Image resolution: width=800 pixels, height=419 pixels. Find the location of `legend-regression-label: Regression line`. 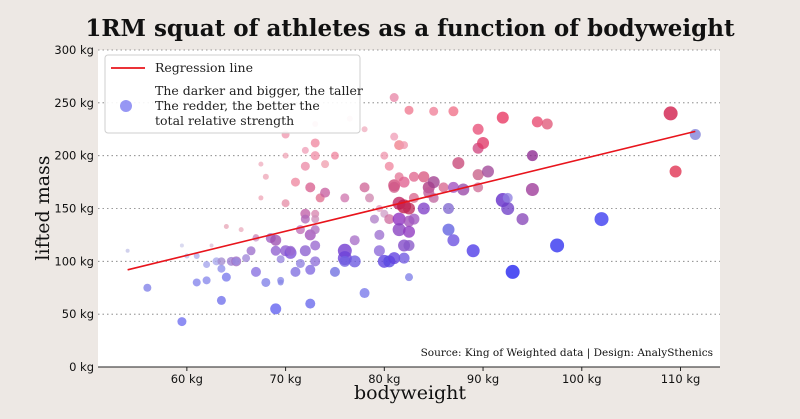

legend-regression-label: Regression line is located at coordinates (204, 67).